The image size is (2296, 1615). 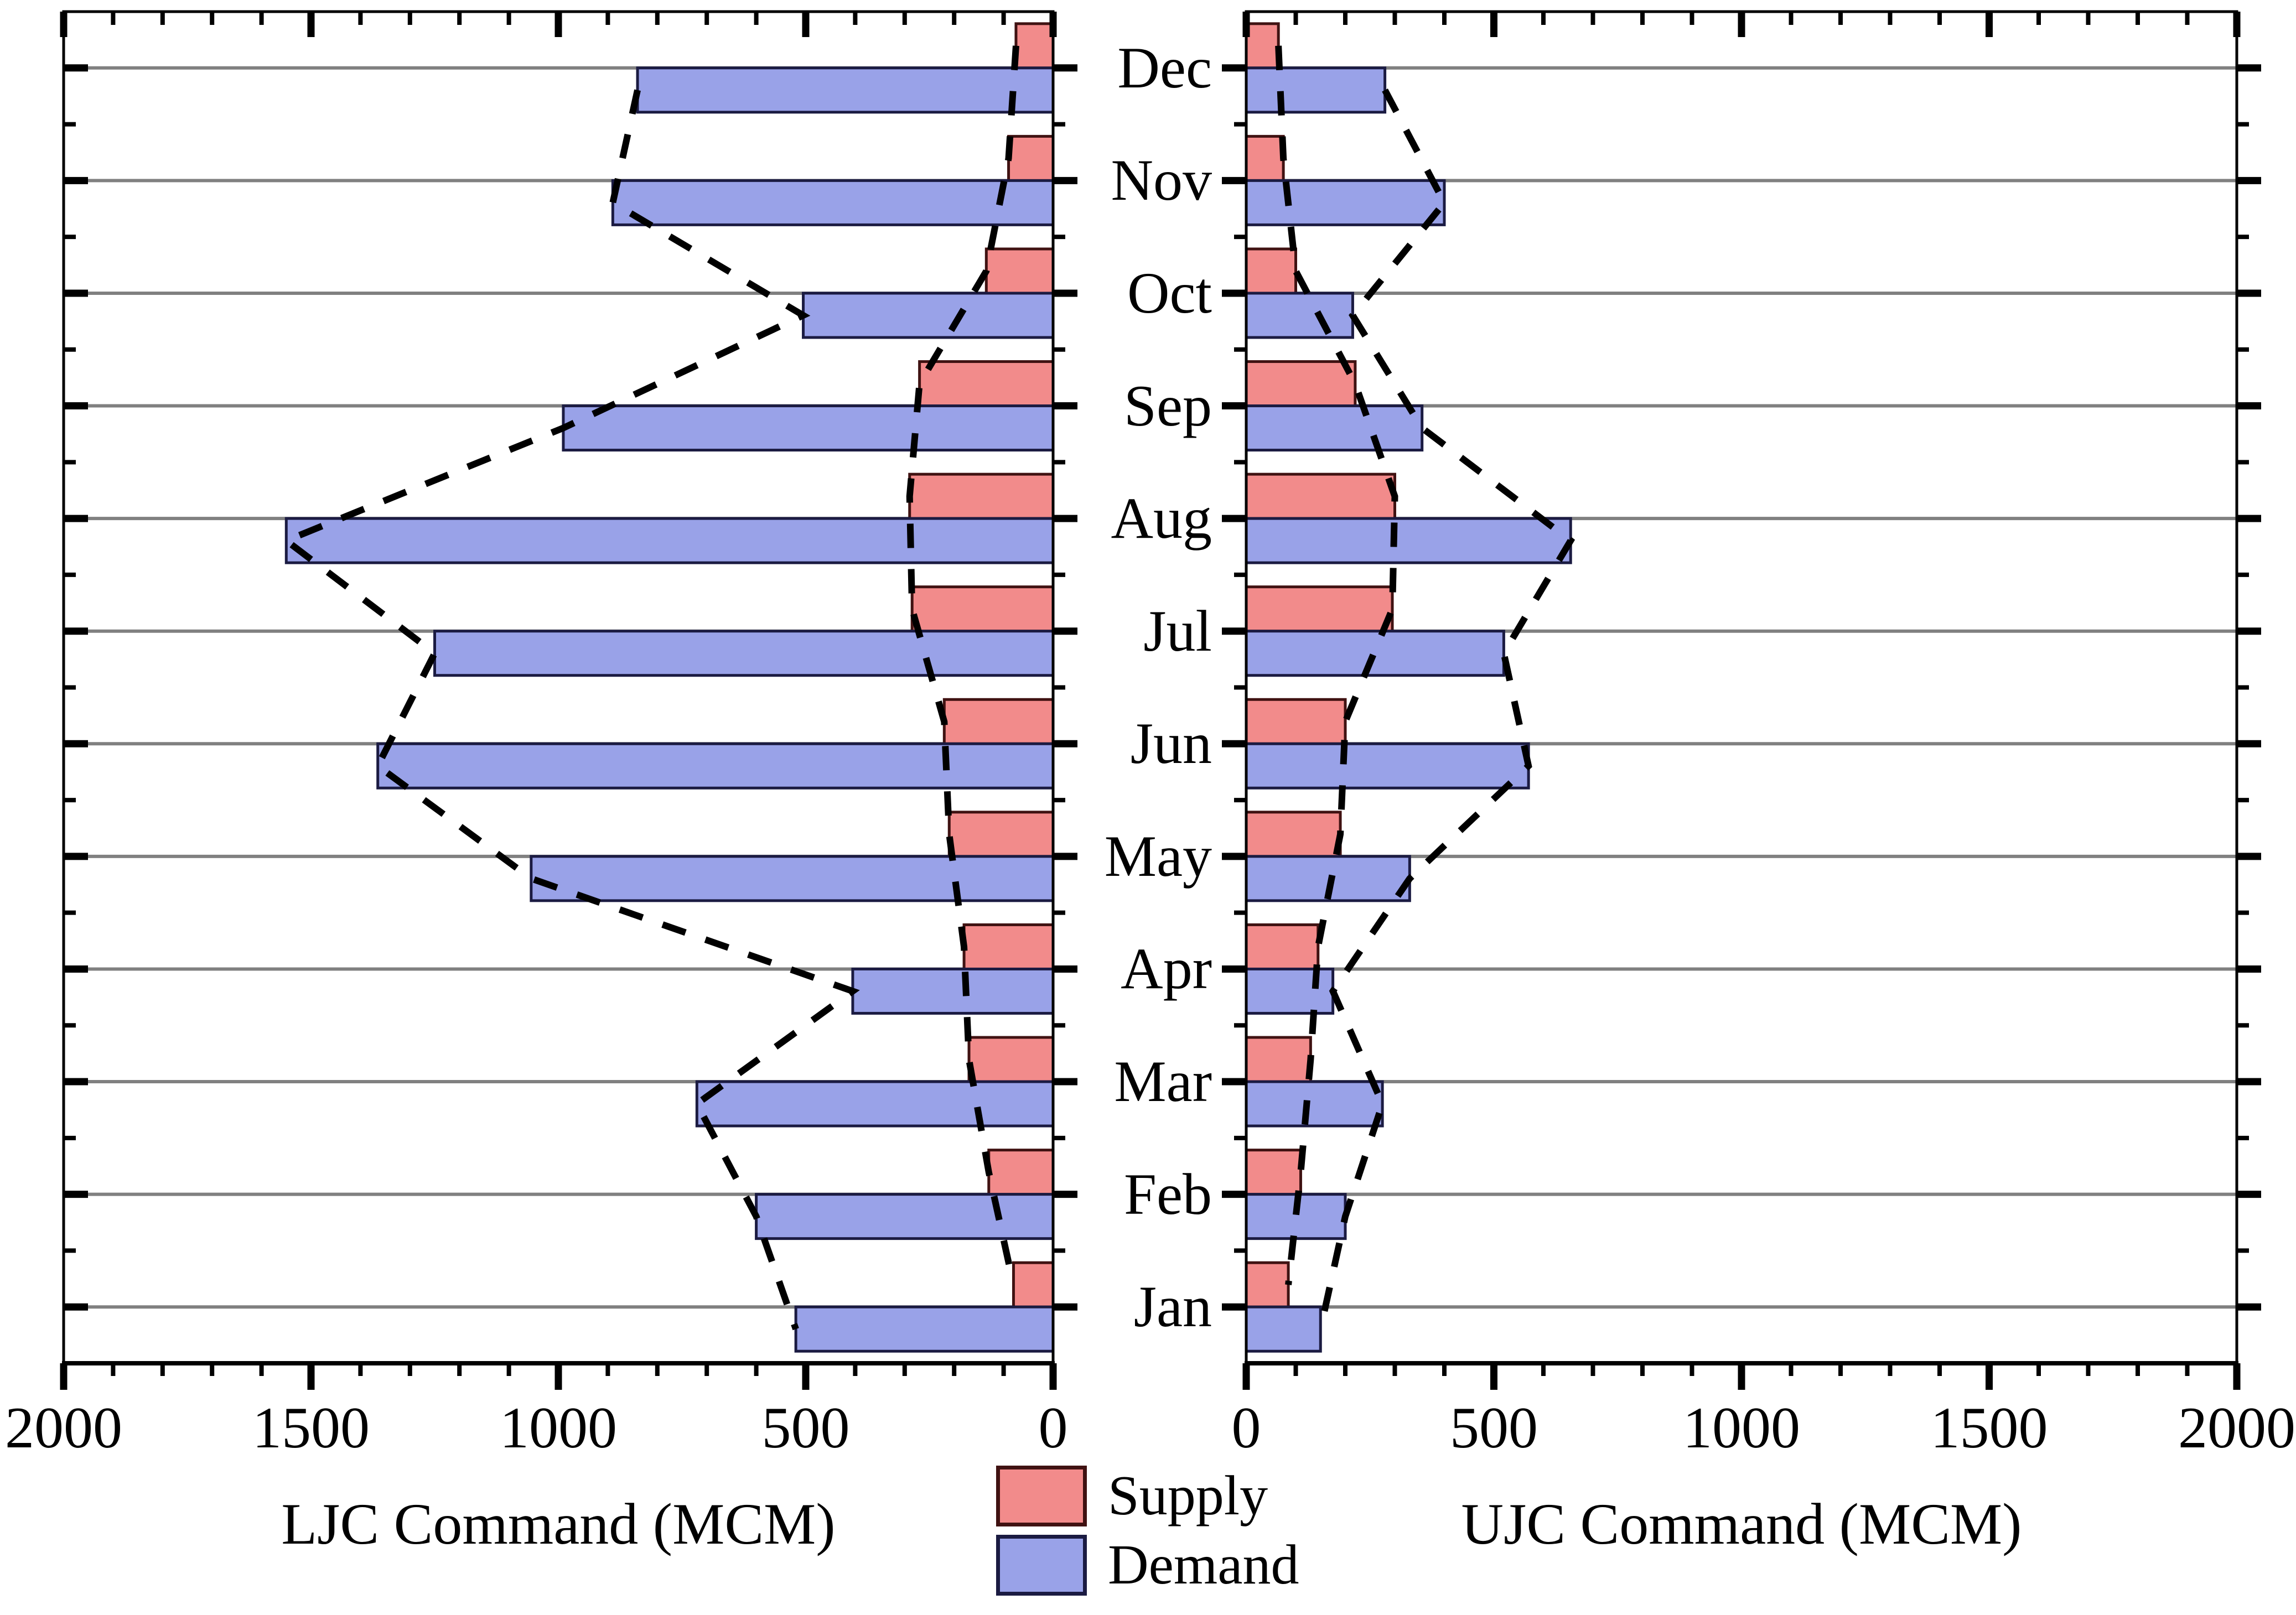 I want to click on legend-item-demand: Demand, so click(x=1147, y=1565).